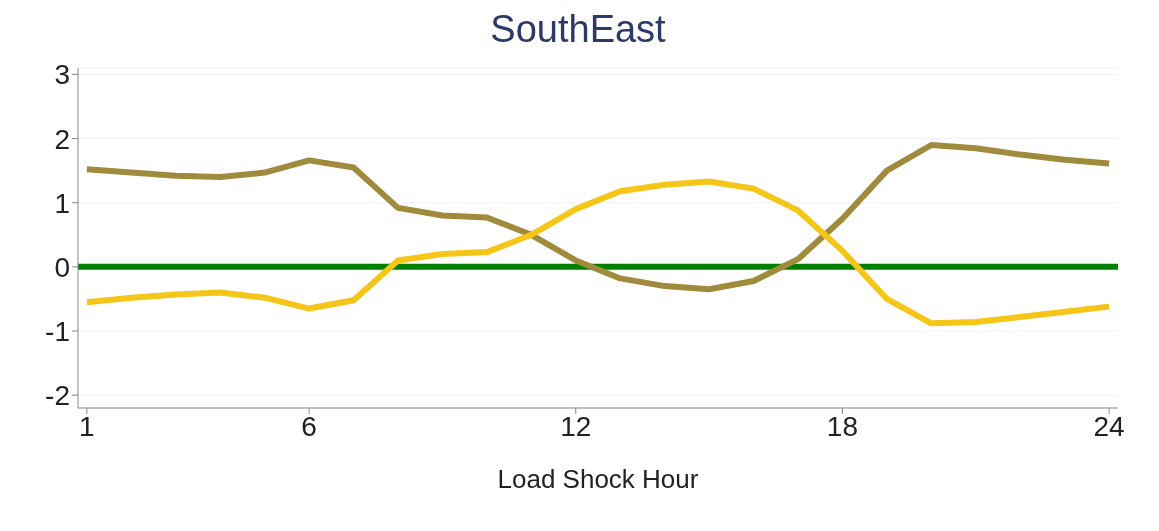  Describe the element at coordinates (842, 426) in the screenshot. I see `x-tick-label: 18` at that location.